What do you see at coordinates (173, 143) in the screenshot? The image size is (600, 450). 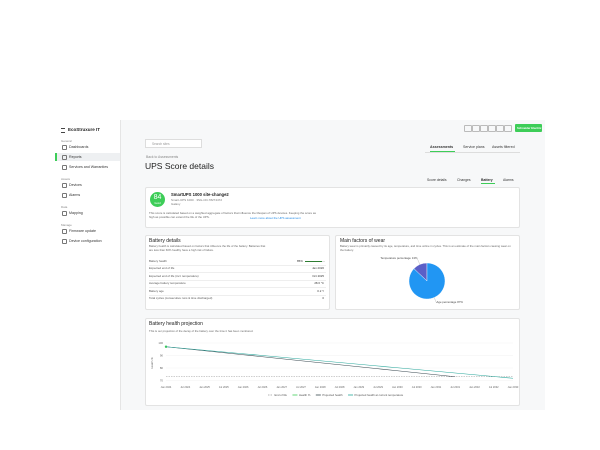 I see `search-box` at bounding box center [173, 143].